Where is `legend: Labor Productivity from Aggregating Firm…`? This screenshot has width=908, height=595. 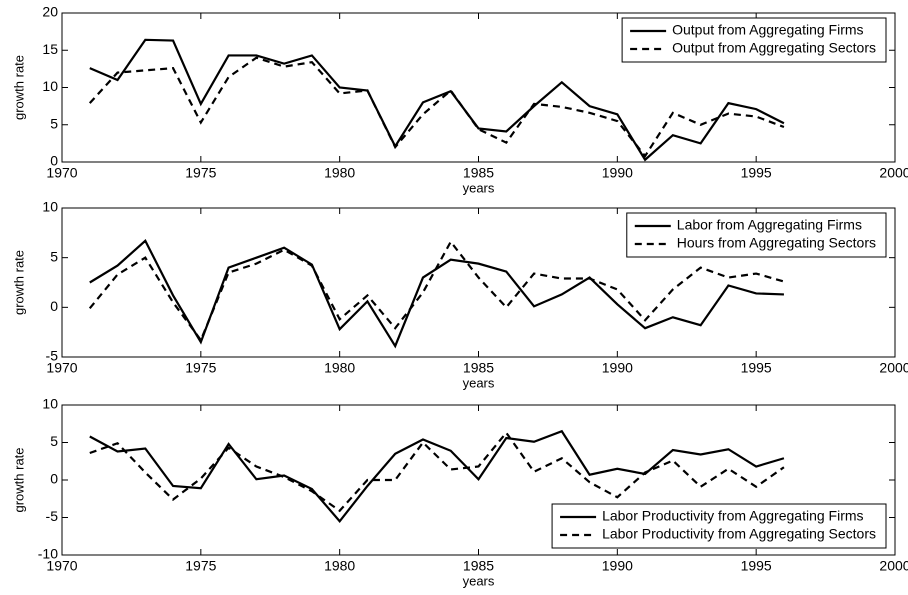
legend: Labor Productivity from Aggregating Firm… is located at coordinates (719, 526).